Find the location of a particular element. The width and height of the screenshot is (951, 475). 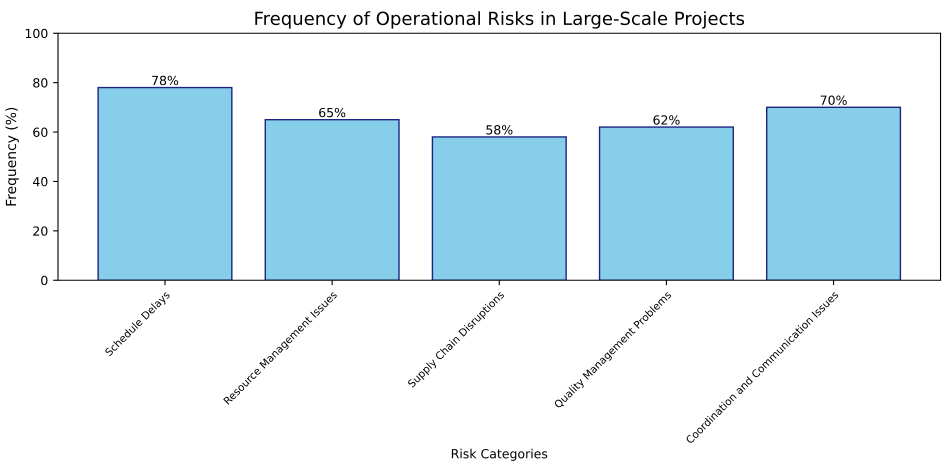

x-axis-title: Risk Categories is located at coordinates (500, 454).